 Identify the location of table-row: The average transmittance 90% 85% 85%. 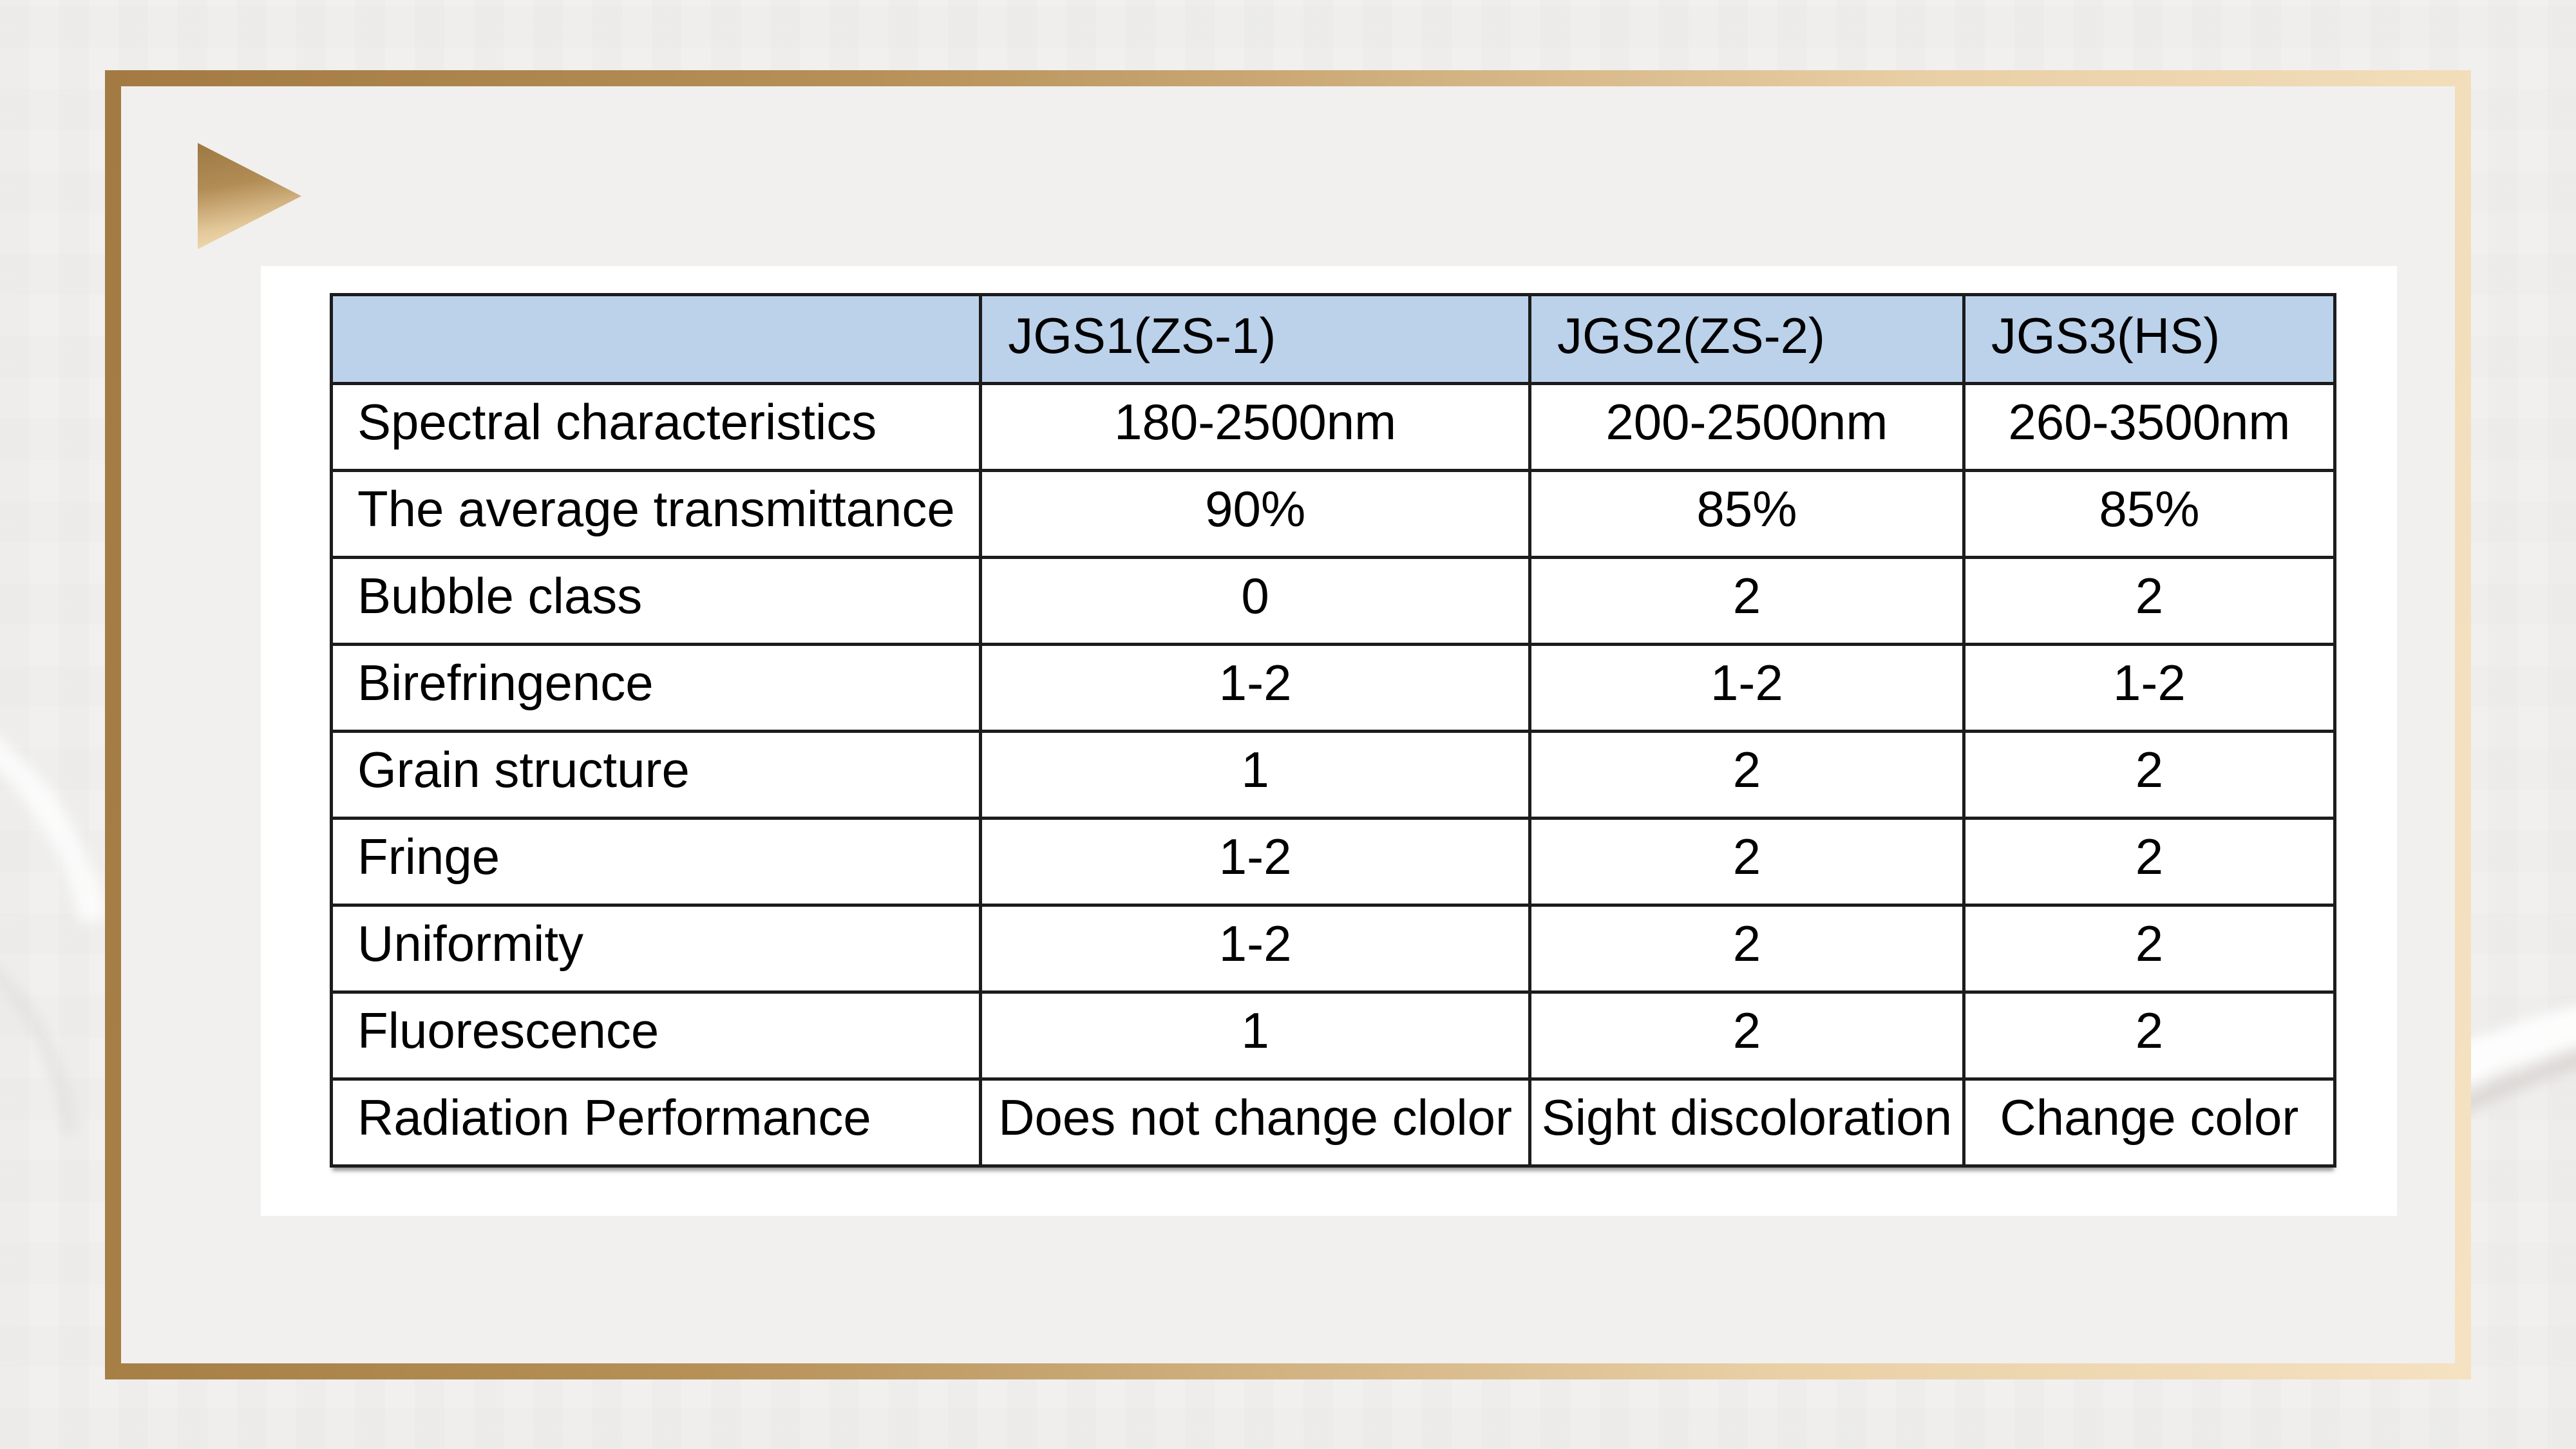
(1333, 514).